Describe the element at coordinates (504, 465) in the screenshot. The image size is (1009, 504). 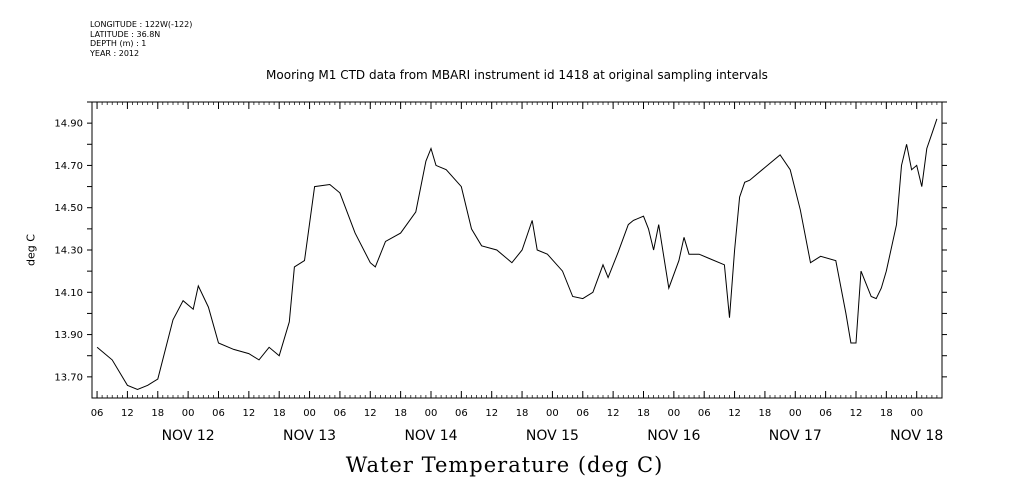
I see `x-axis-label: Water Temperature (deg C)` at that location.